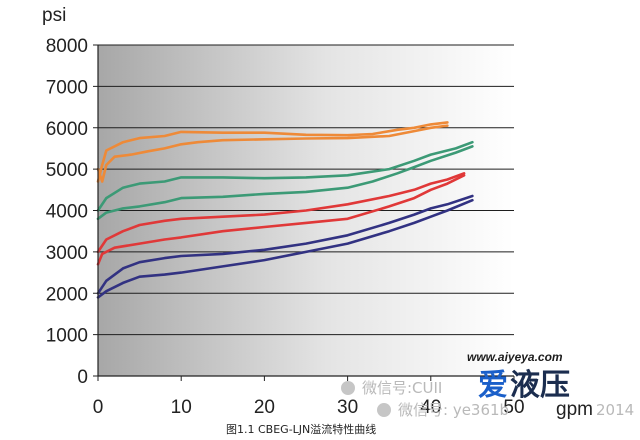 This screenshot has height=440, width=640. Describe the element at coordinates (309, 397) in the screenshot. I see `x-ticks: 0 10 20 30 40 50` at that location.